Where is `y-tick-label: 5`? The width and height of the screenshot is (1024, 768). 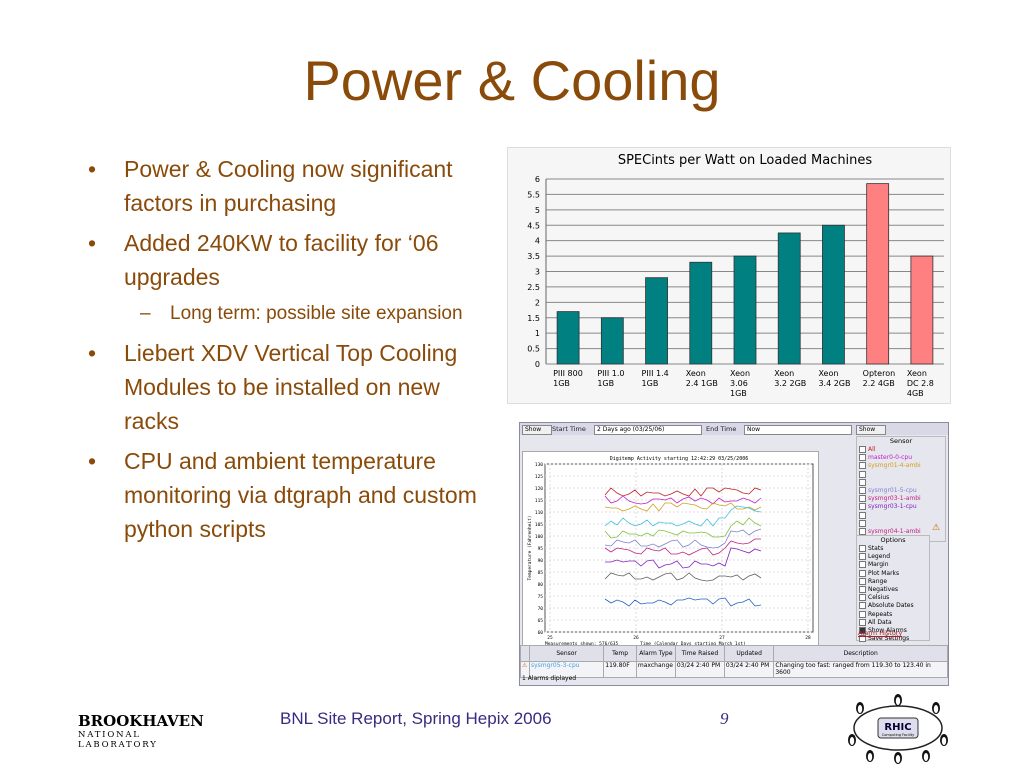 y-tick-label: 5 is located at coordinates (537, 210).